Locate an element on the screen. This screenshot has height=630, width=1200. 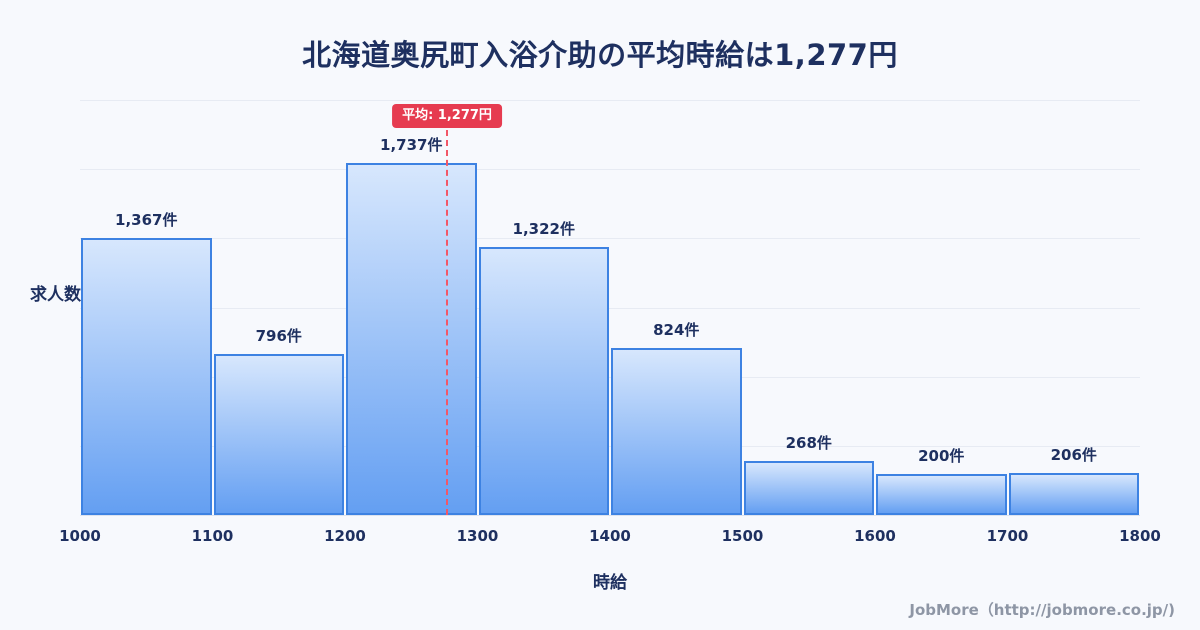
histogram-bar-group-1500-1600: 268件 is located at coordinates (809, 322).